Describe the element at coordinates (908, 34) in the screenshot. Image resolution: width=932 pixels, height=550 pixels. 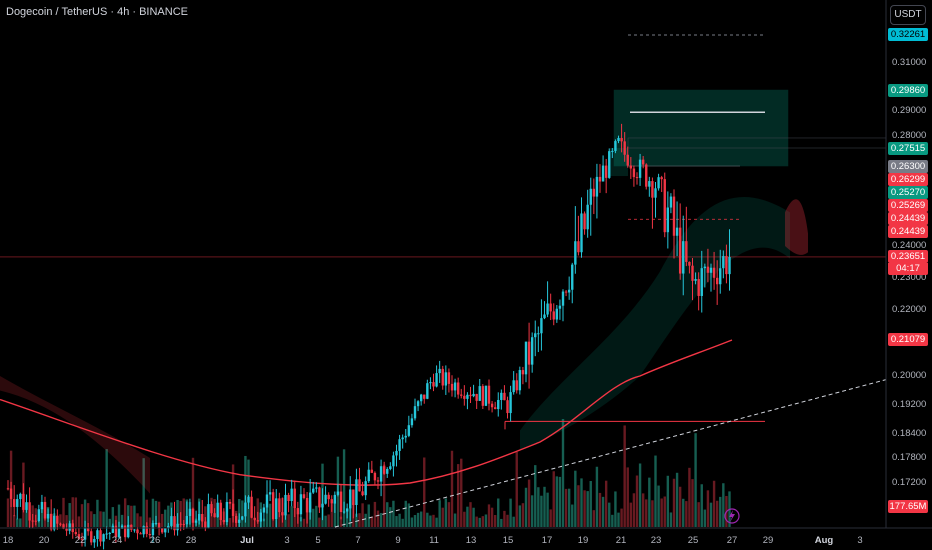
I see `price-badge: 0.32261` at that location.